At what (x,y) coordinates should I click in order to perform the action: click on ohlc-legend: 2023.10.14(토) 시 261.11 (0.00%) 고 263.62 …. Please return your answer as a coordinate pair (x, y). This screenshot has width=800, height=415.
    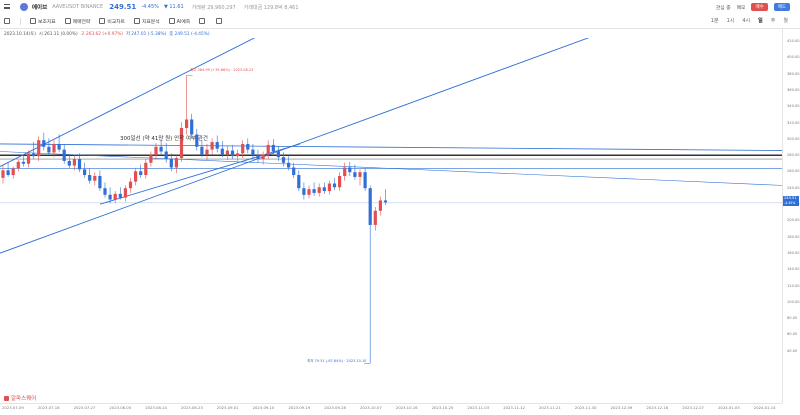
    Looking at the image, I should click on (107, 34).